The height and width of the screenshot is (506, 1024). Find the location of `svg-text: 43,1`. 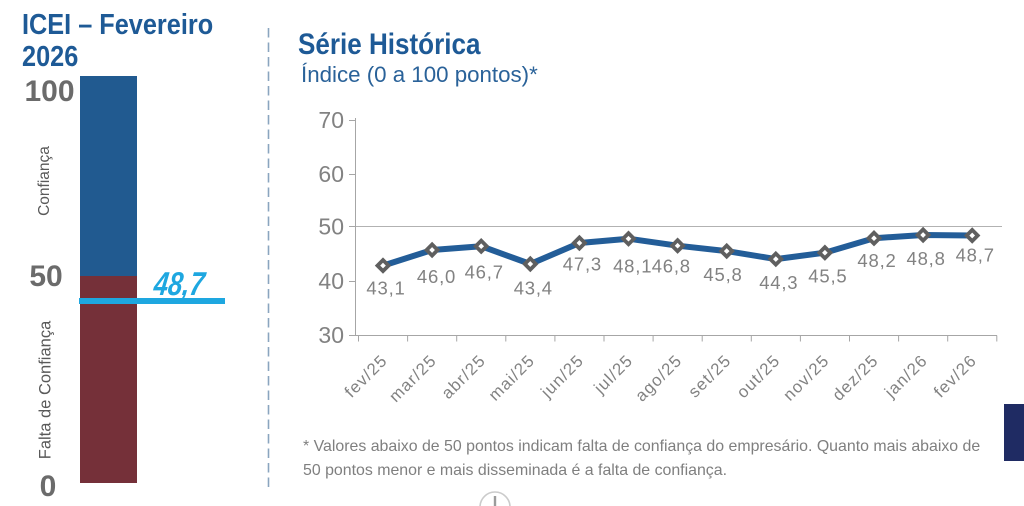

svg-text: 43,1 is located at coordinates (385, 288).